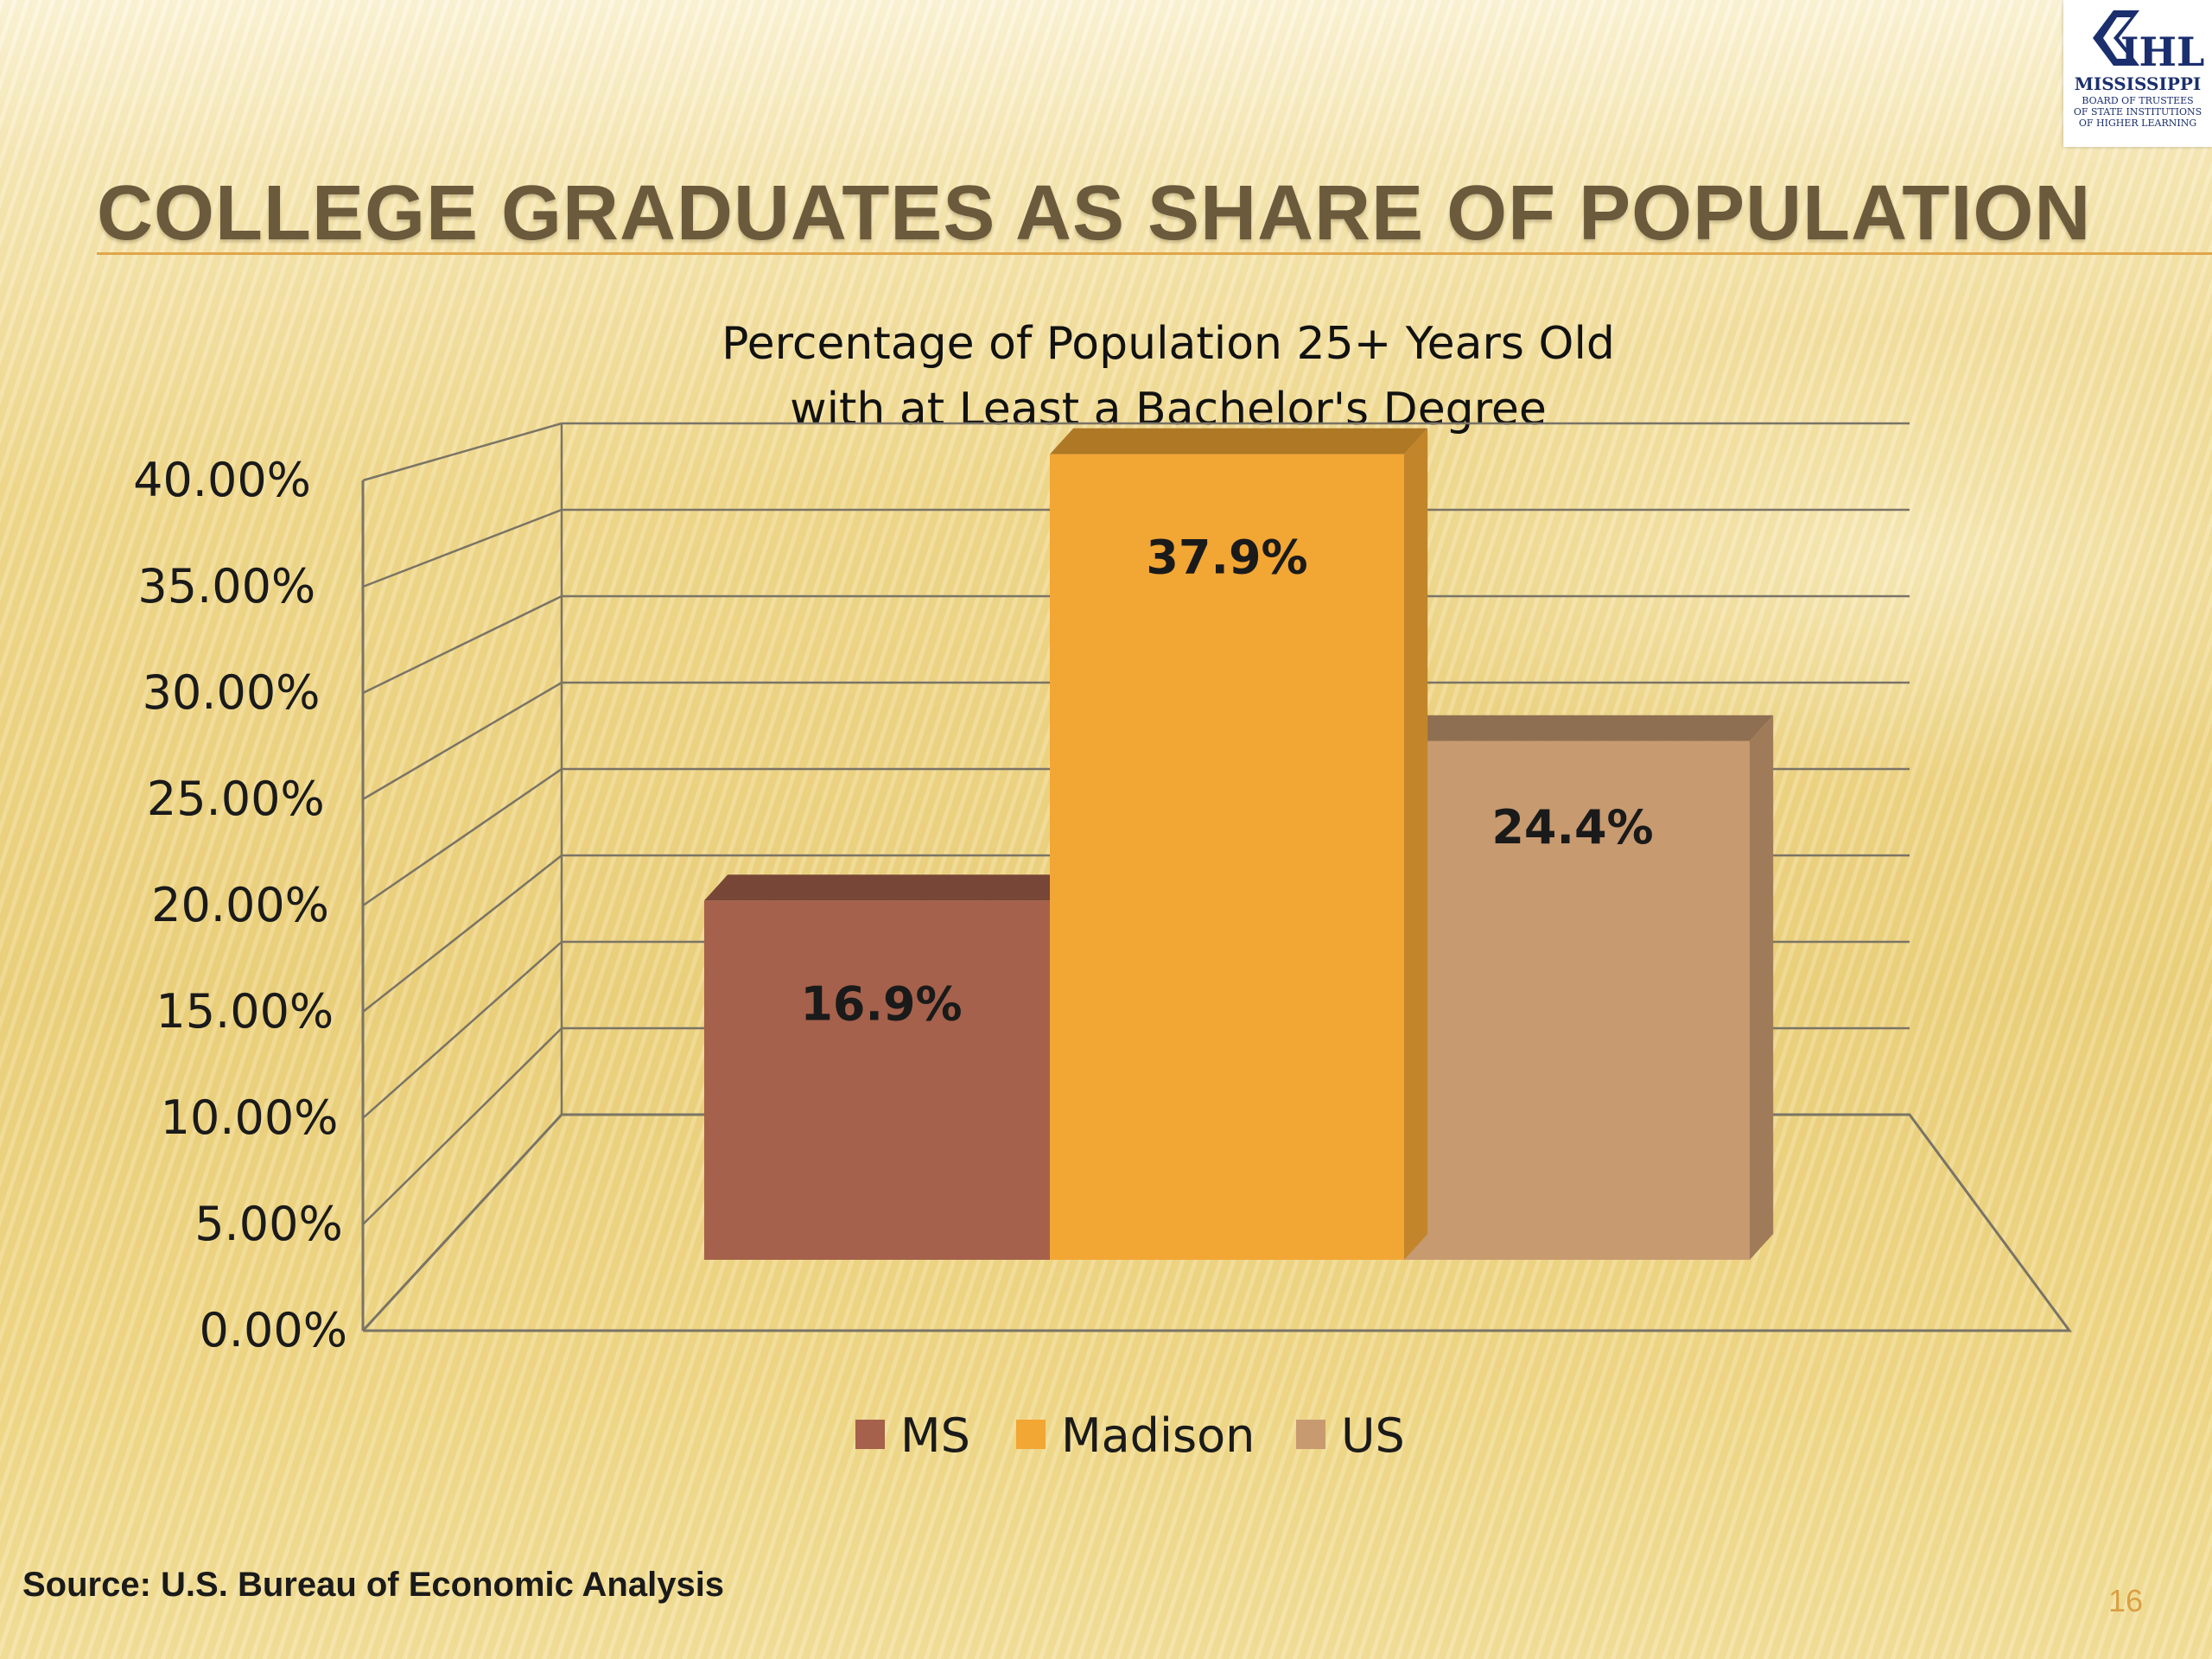 Image resolution: width=2212 pixels, height=1659 pixels. I want to click on source-note: Source: U.S. Bureau of Economic Analysis, so click(373, 1585).